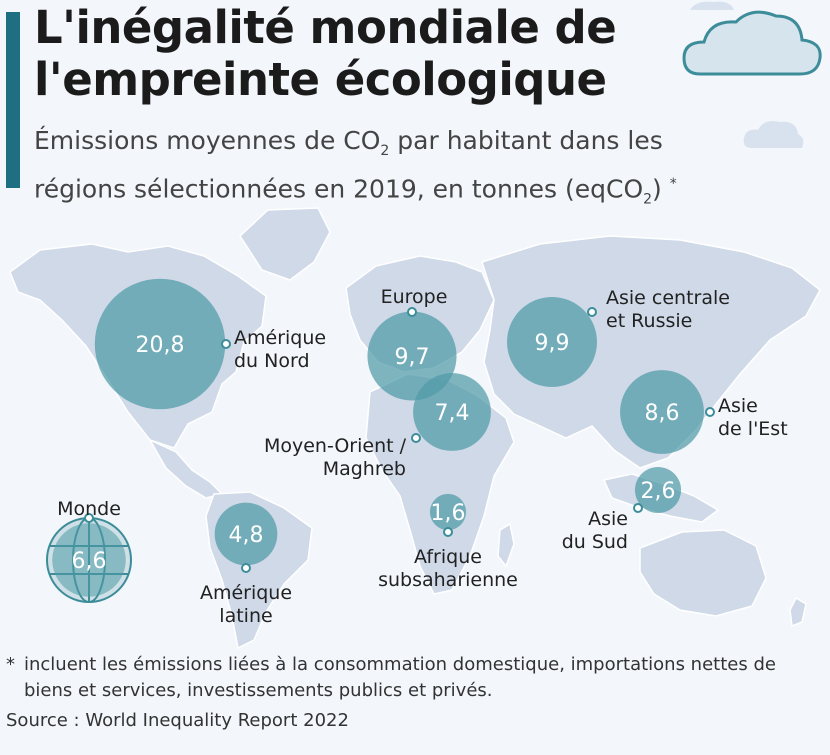  I want to click on value-label-asie-du-sud: 2,6, so click(658, 491).